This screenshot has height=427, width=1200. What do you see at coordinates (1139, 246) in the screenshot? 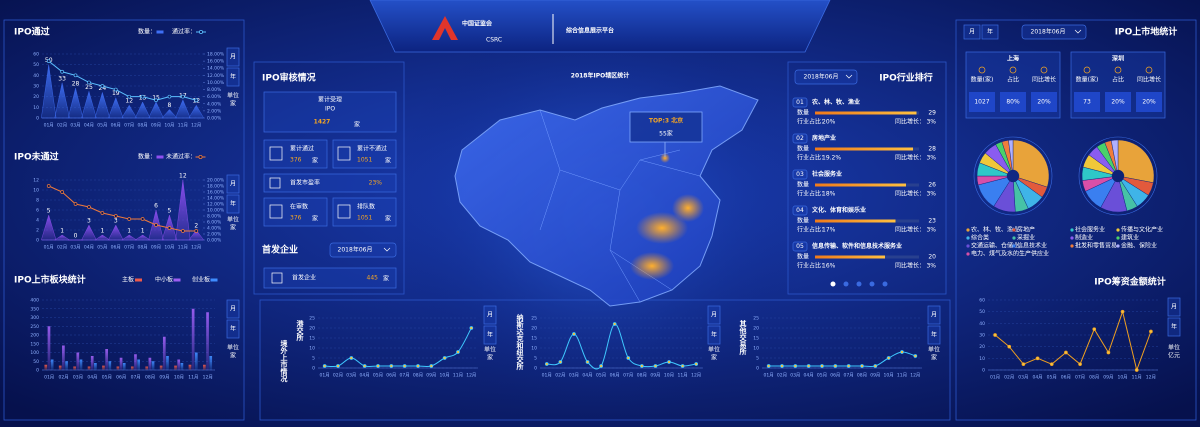
I see `legend-label: 金融、保险业` at bounding box center [1139, 246].